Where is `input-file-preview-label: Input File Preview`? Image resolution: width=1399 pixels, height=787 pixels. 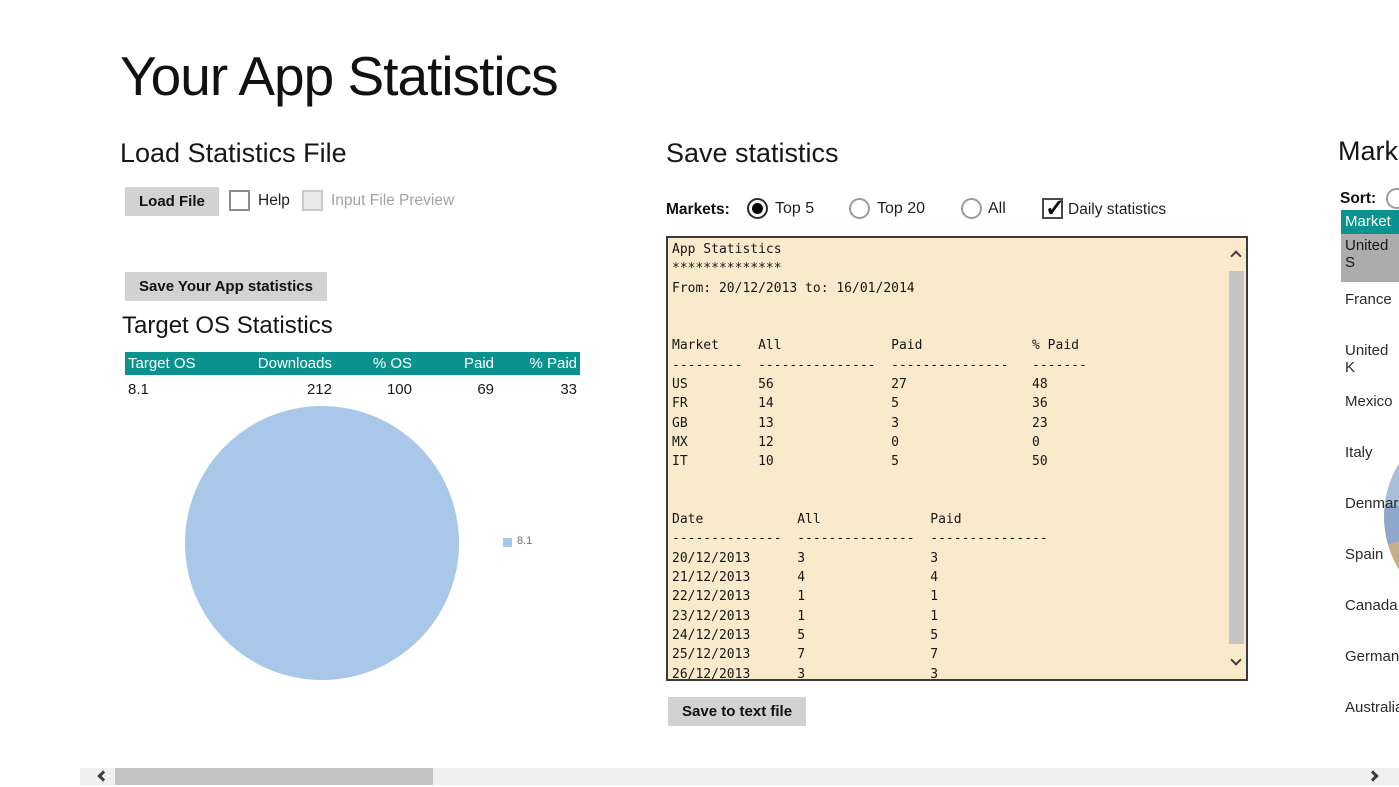
input-file-preview-label: Input File Preview is located at coordinates (393, 200).